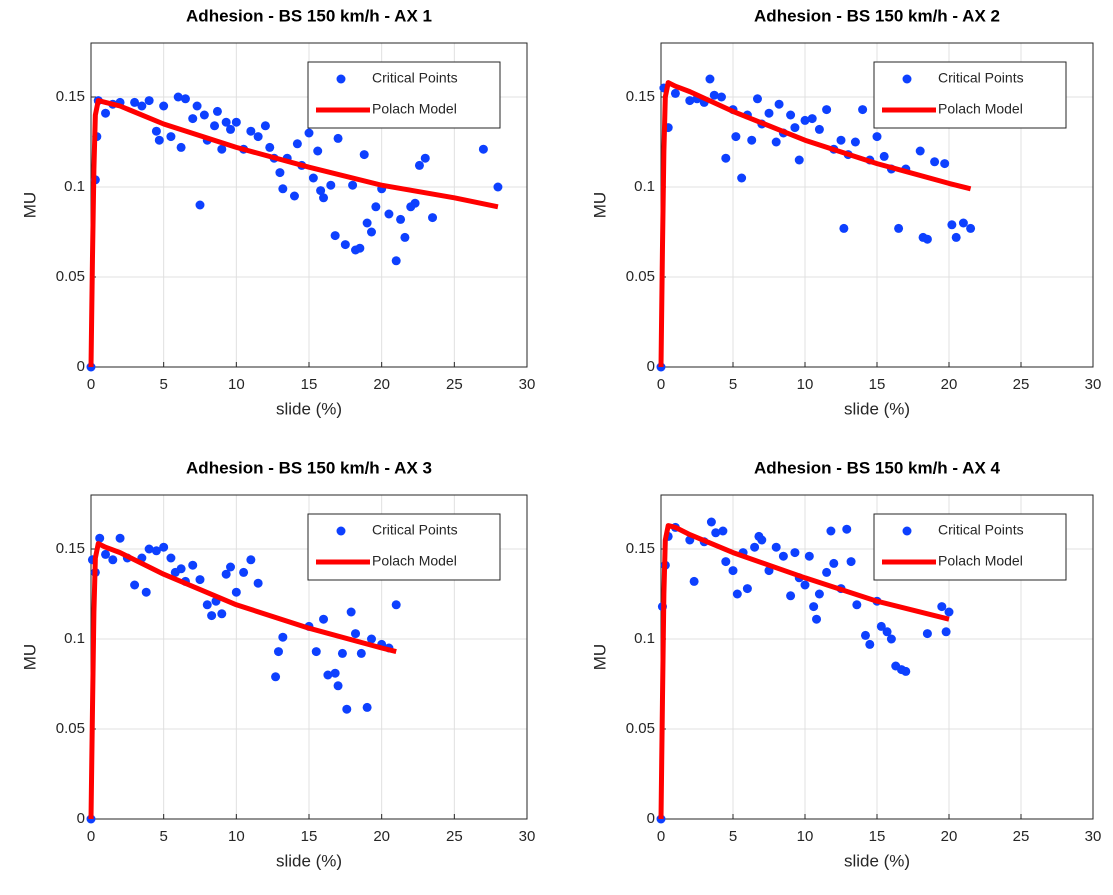  Describe the element at coordinates (309, 15) in the screenshot. I see `chart-title: Adhesion - BS 150 km/h - AX 1` at that location.